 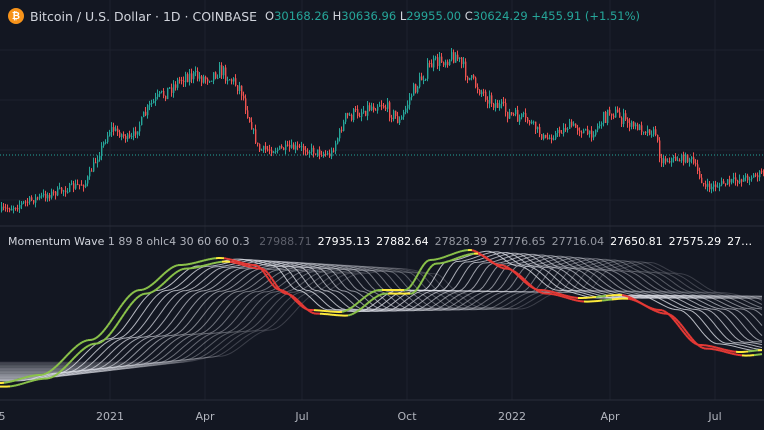 What do you see at coordinates (144, 16) in the screenshot?
I see `symbol-title: Bitcoin / U.S. Dollar · 1D · COINBASE` at bounding box center [144, 16].